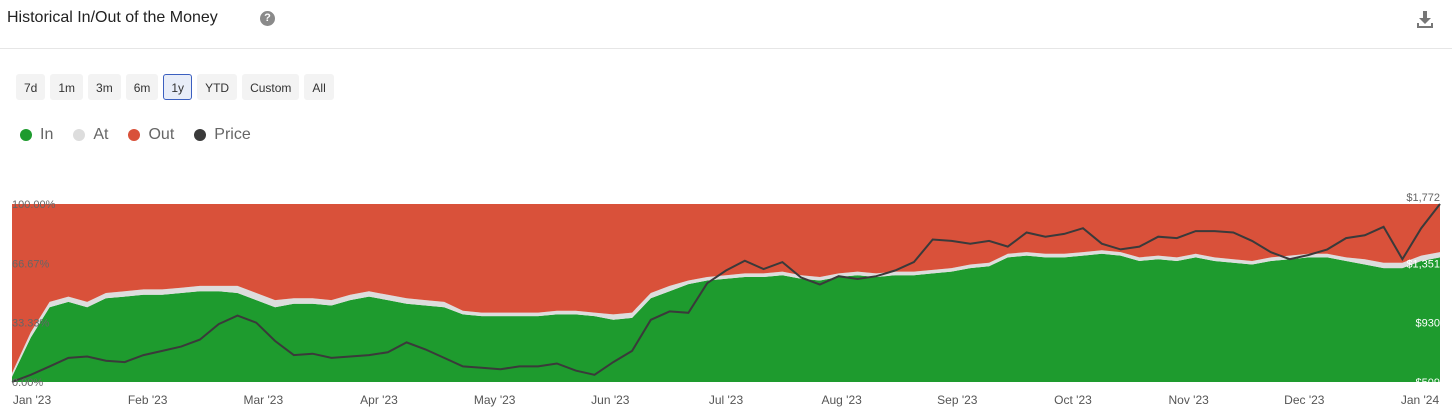  I want to click on x-tick-label: Jan '23, so click(32, 400).